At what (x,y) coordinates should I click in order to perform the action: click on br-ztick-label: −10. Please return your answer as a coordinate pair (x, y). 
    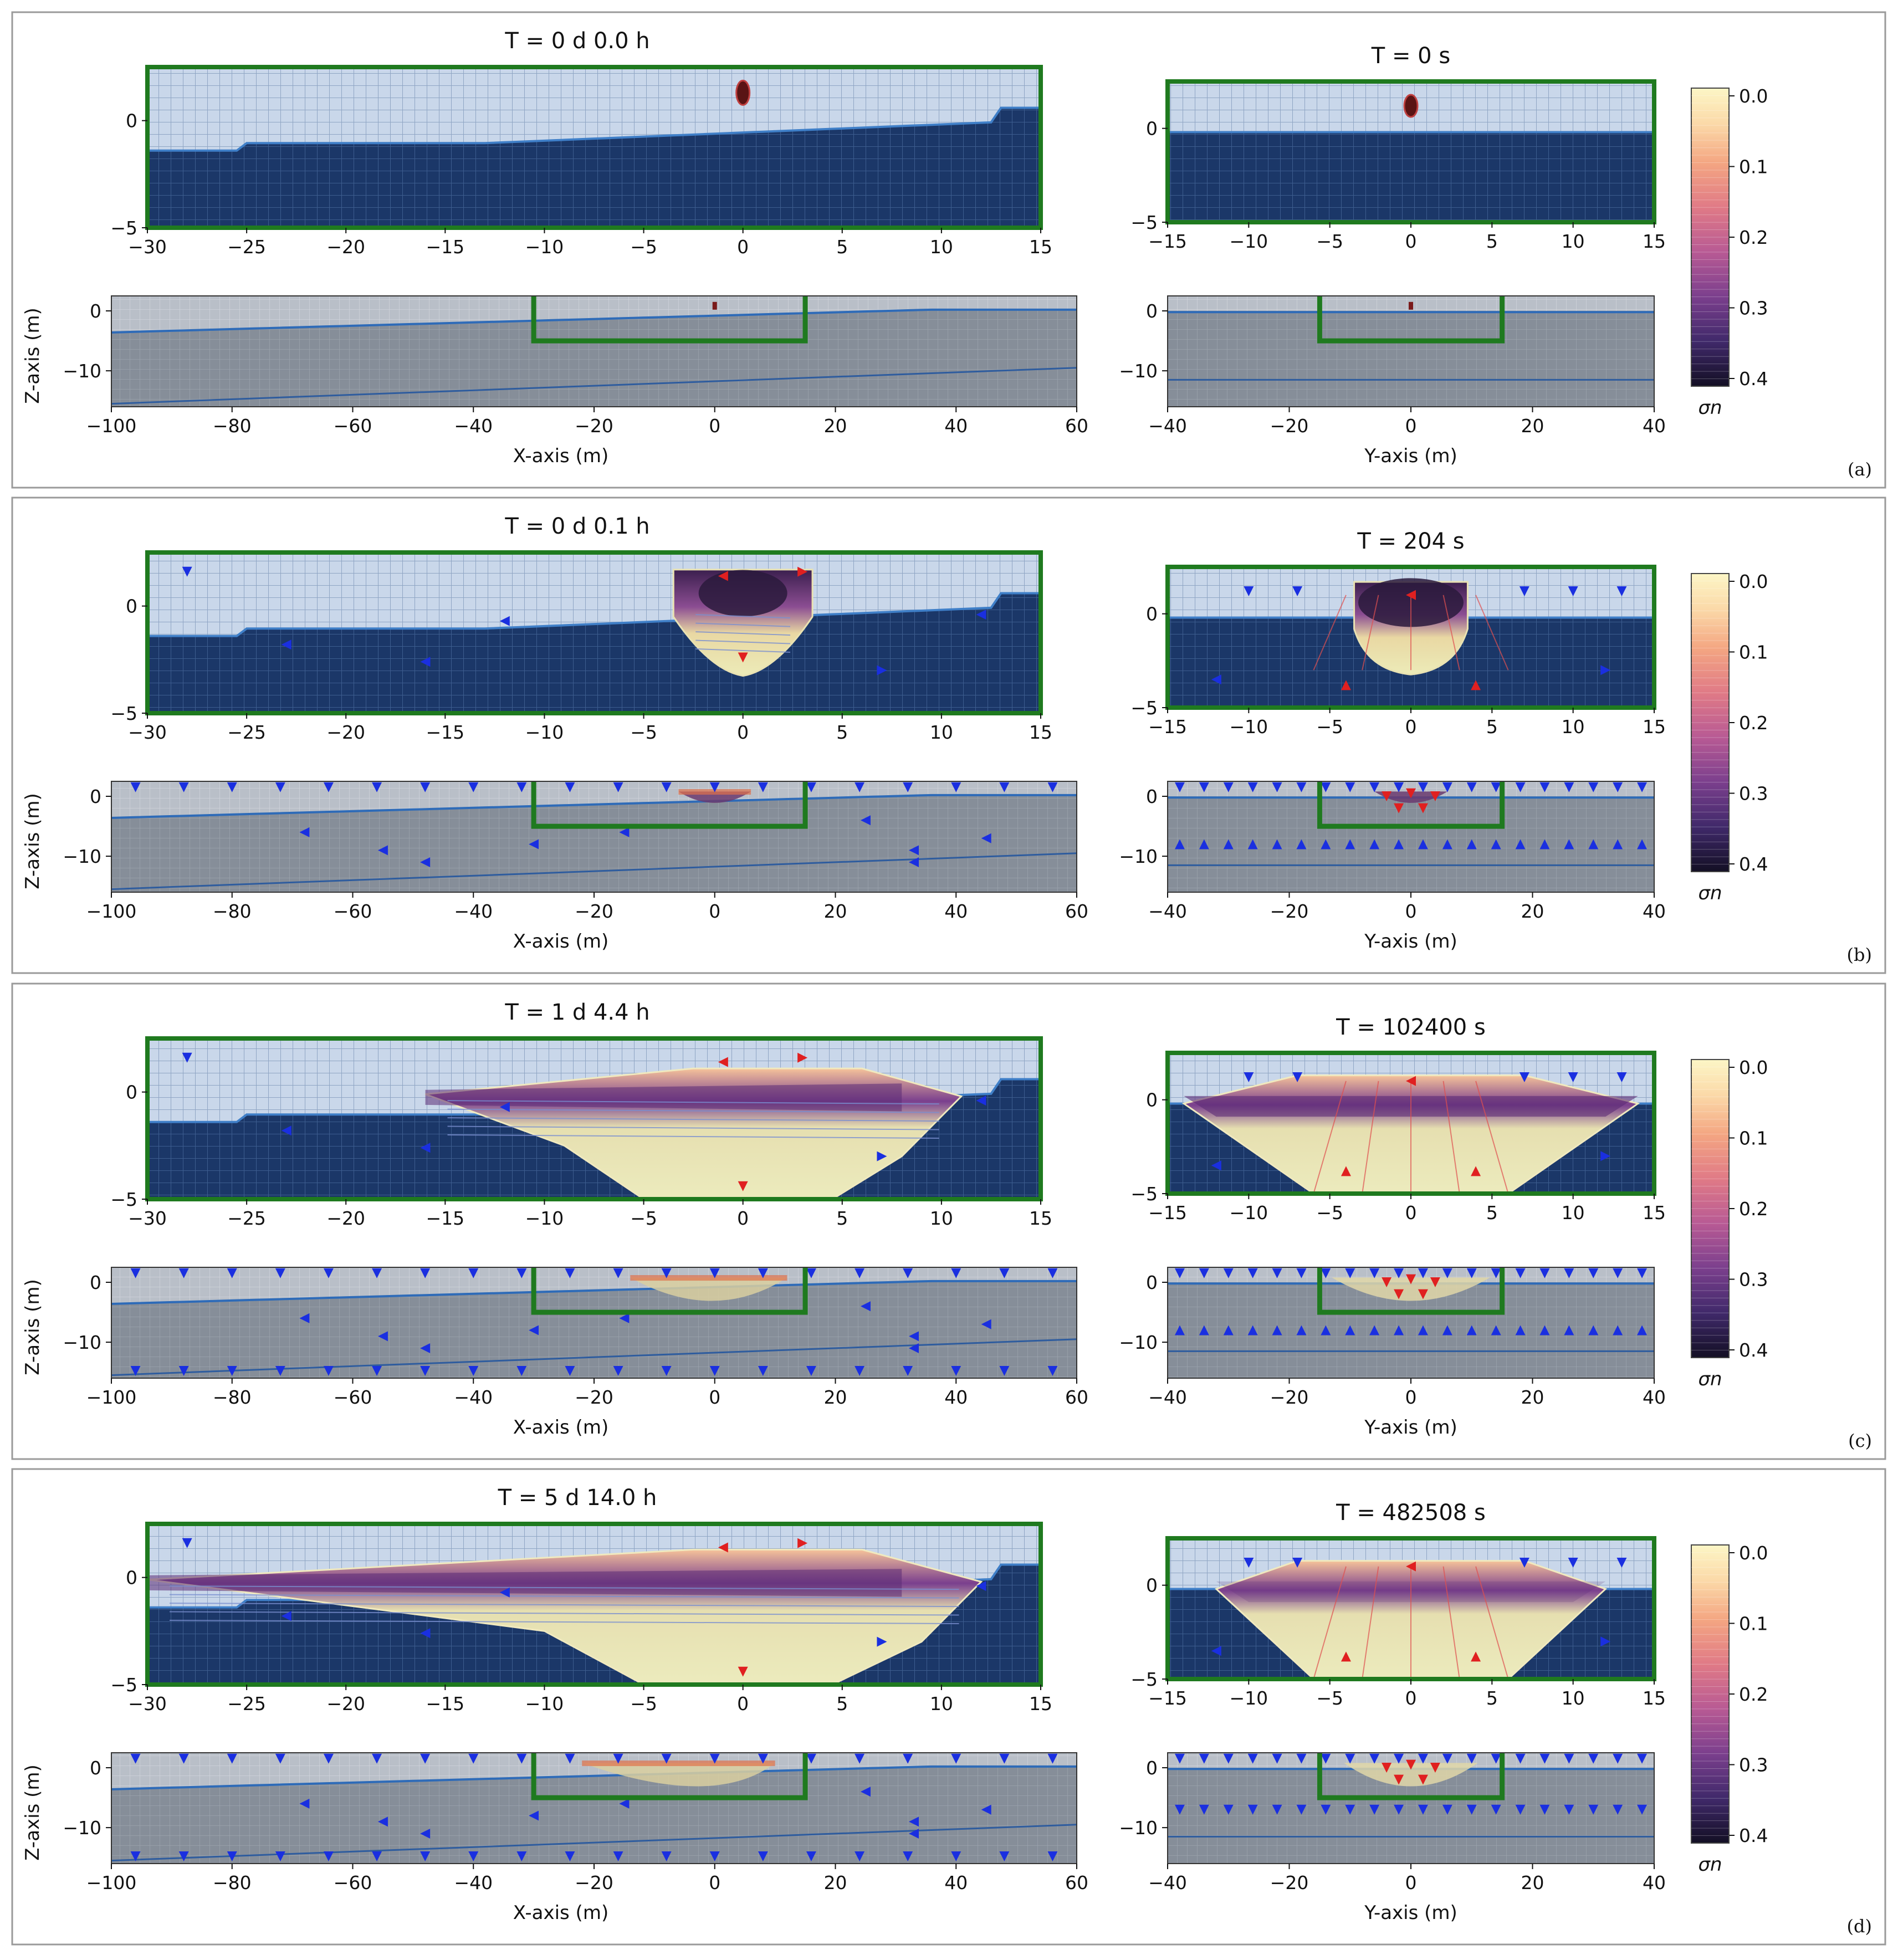
    Looking at the image, I should click on (1138, 1342).